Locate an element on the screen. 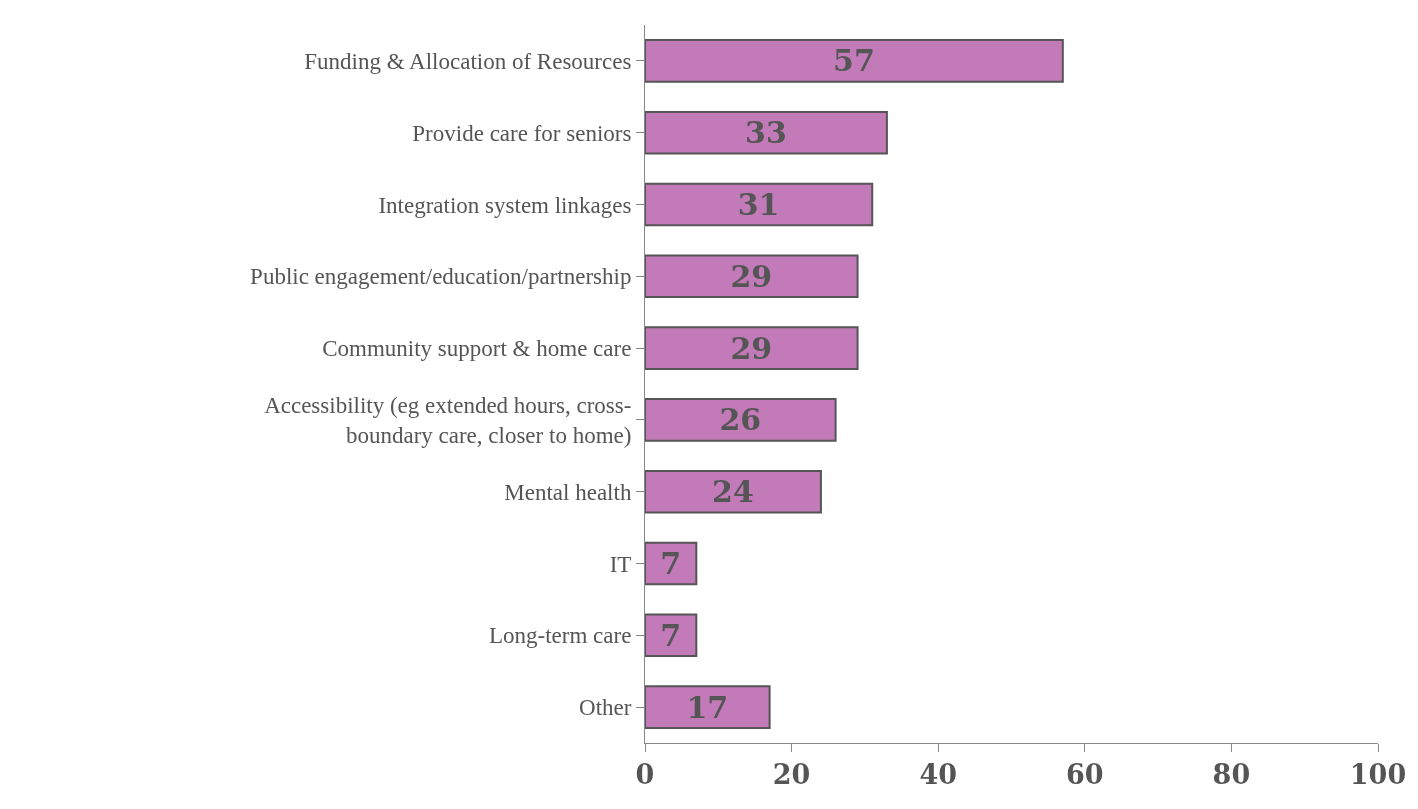  y-tick-label: Community support & home care is located at coordinates (477, 349).